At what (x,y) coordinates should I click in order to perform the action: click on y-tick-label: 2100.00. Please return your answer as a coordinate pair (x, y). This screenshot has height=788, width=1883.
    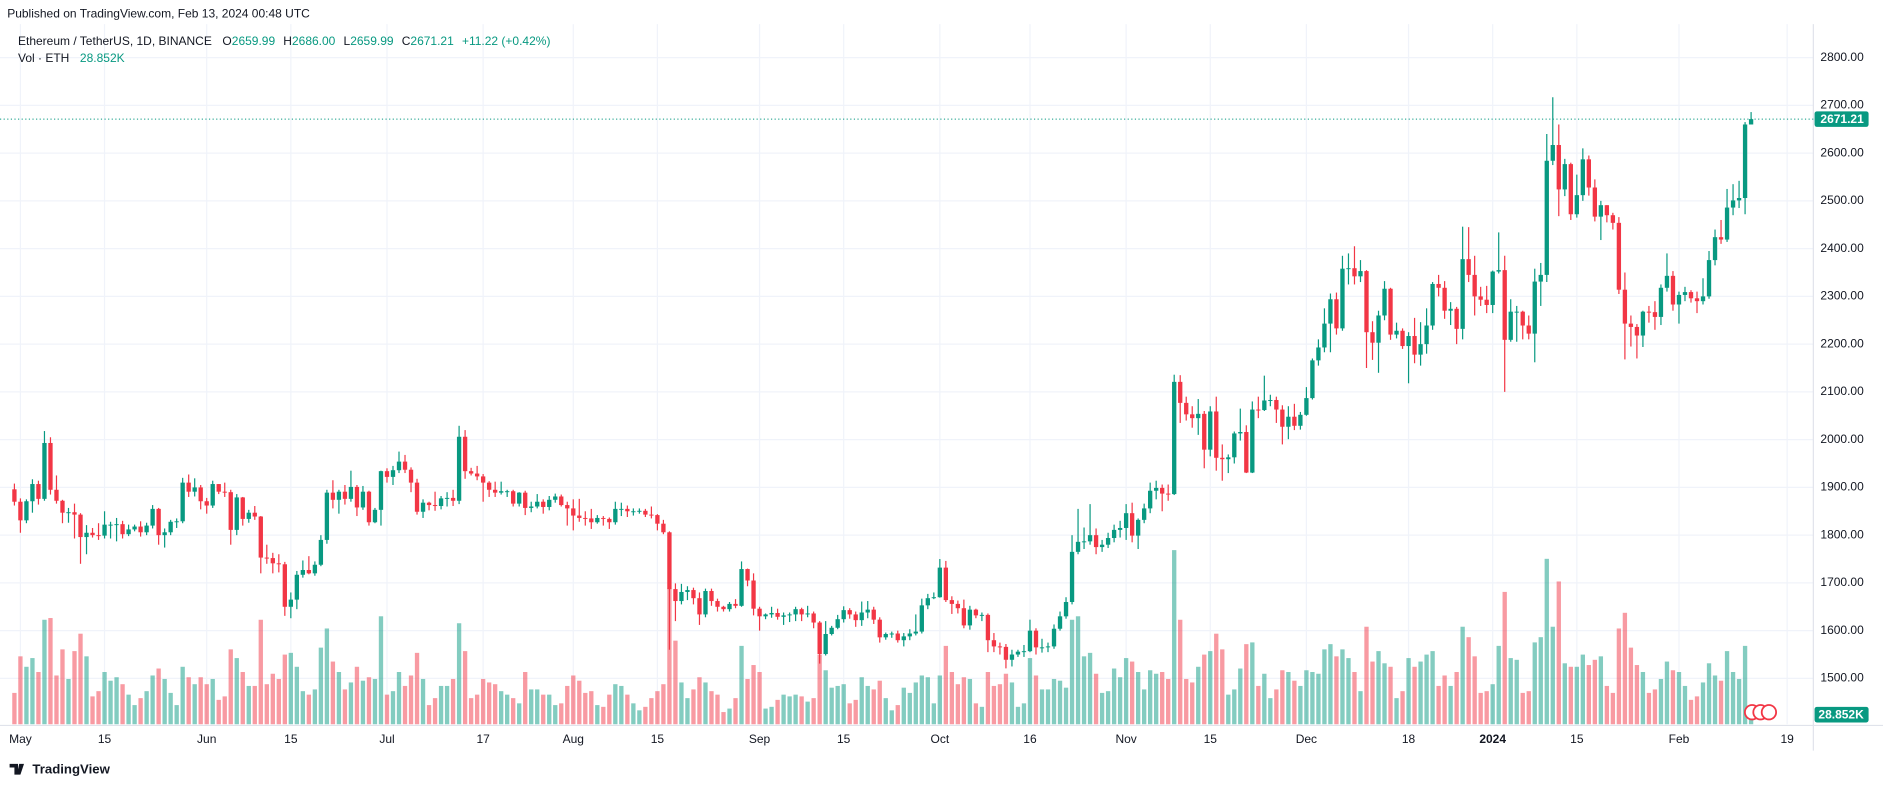
    Looking at the image, I should click on (1842, 391).